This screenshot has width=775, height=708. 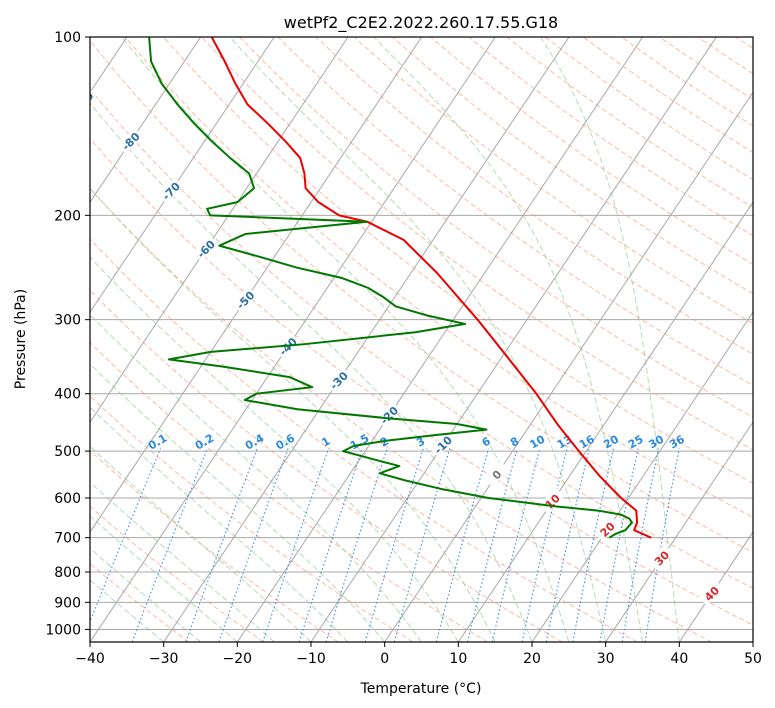 What do you see at coordinates (67, 499) in the screenshot?
I see `y-tick-label: 600` at bounding box center [67, 499].